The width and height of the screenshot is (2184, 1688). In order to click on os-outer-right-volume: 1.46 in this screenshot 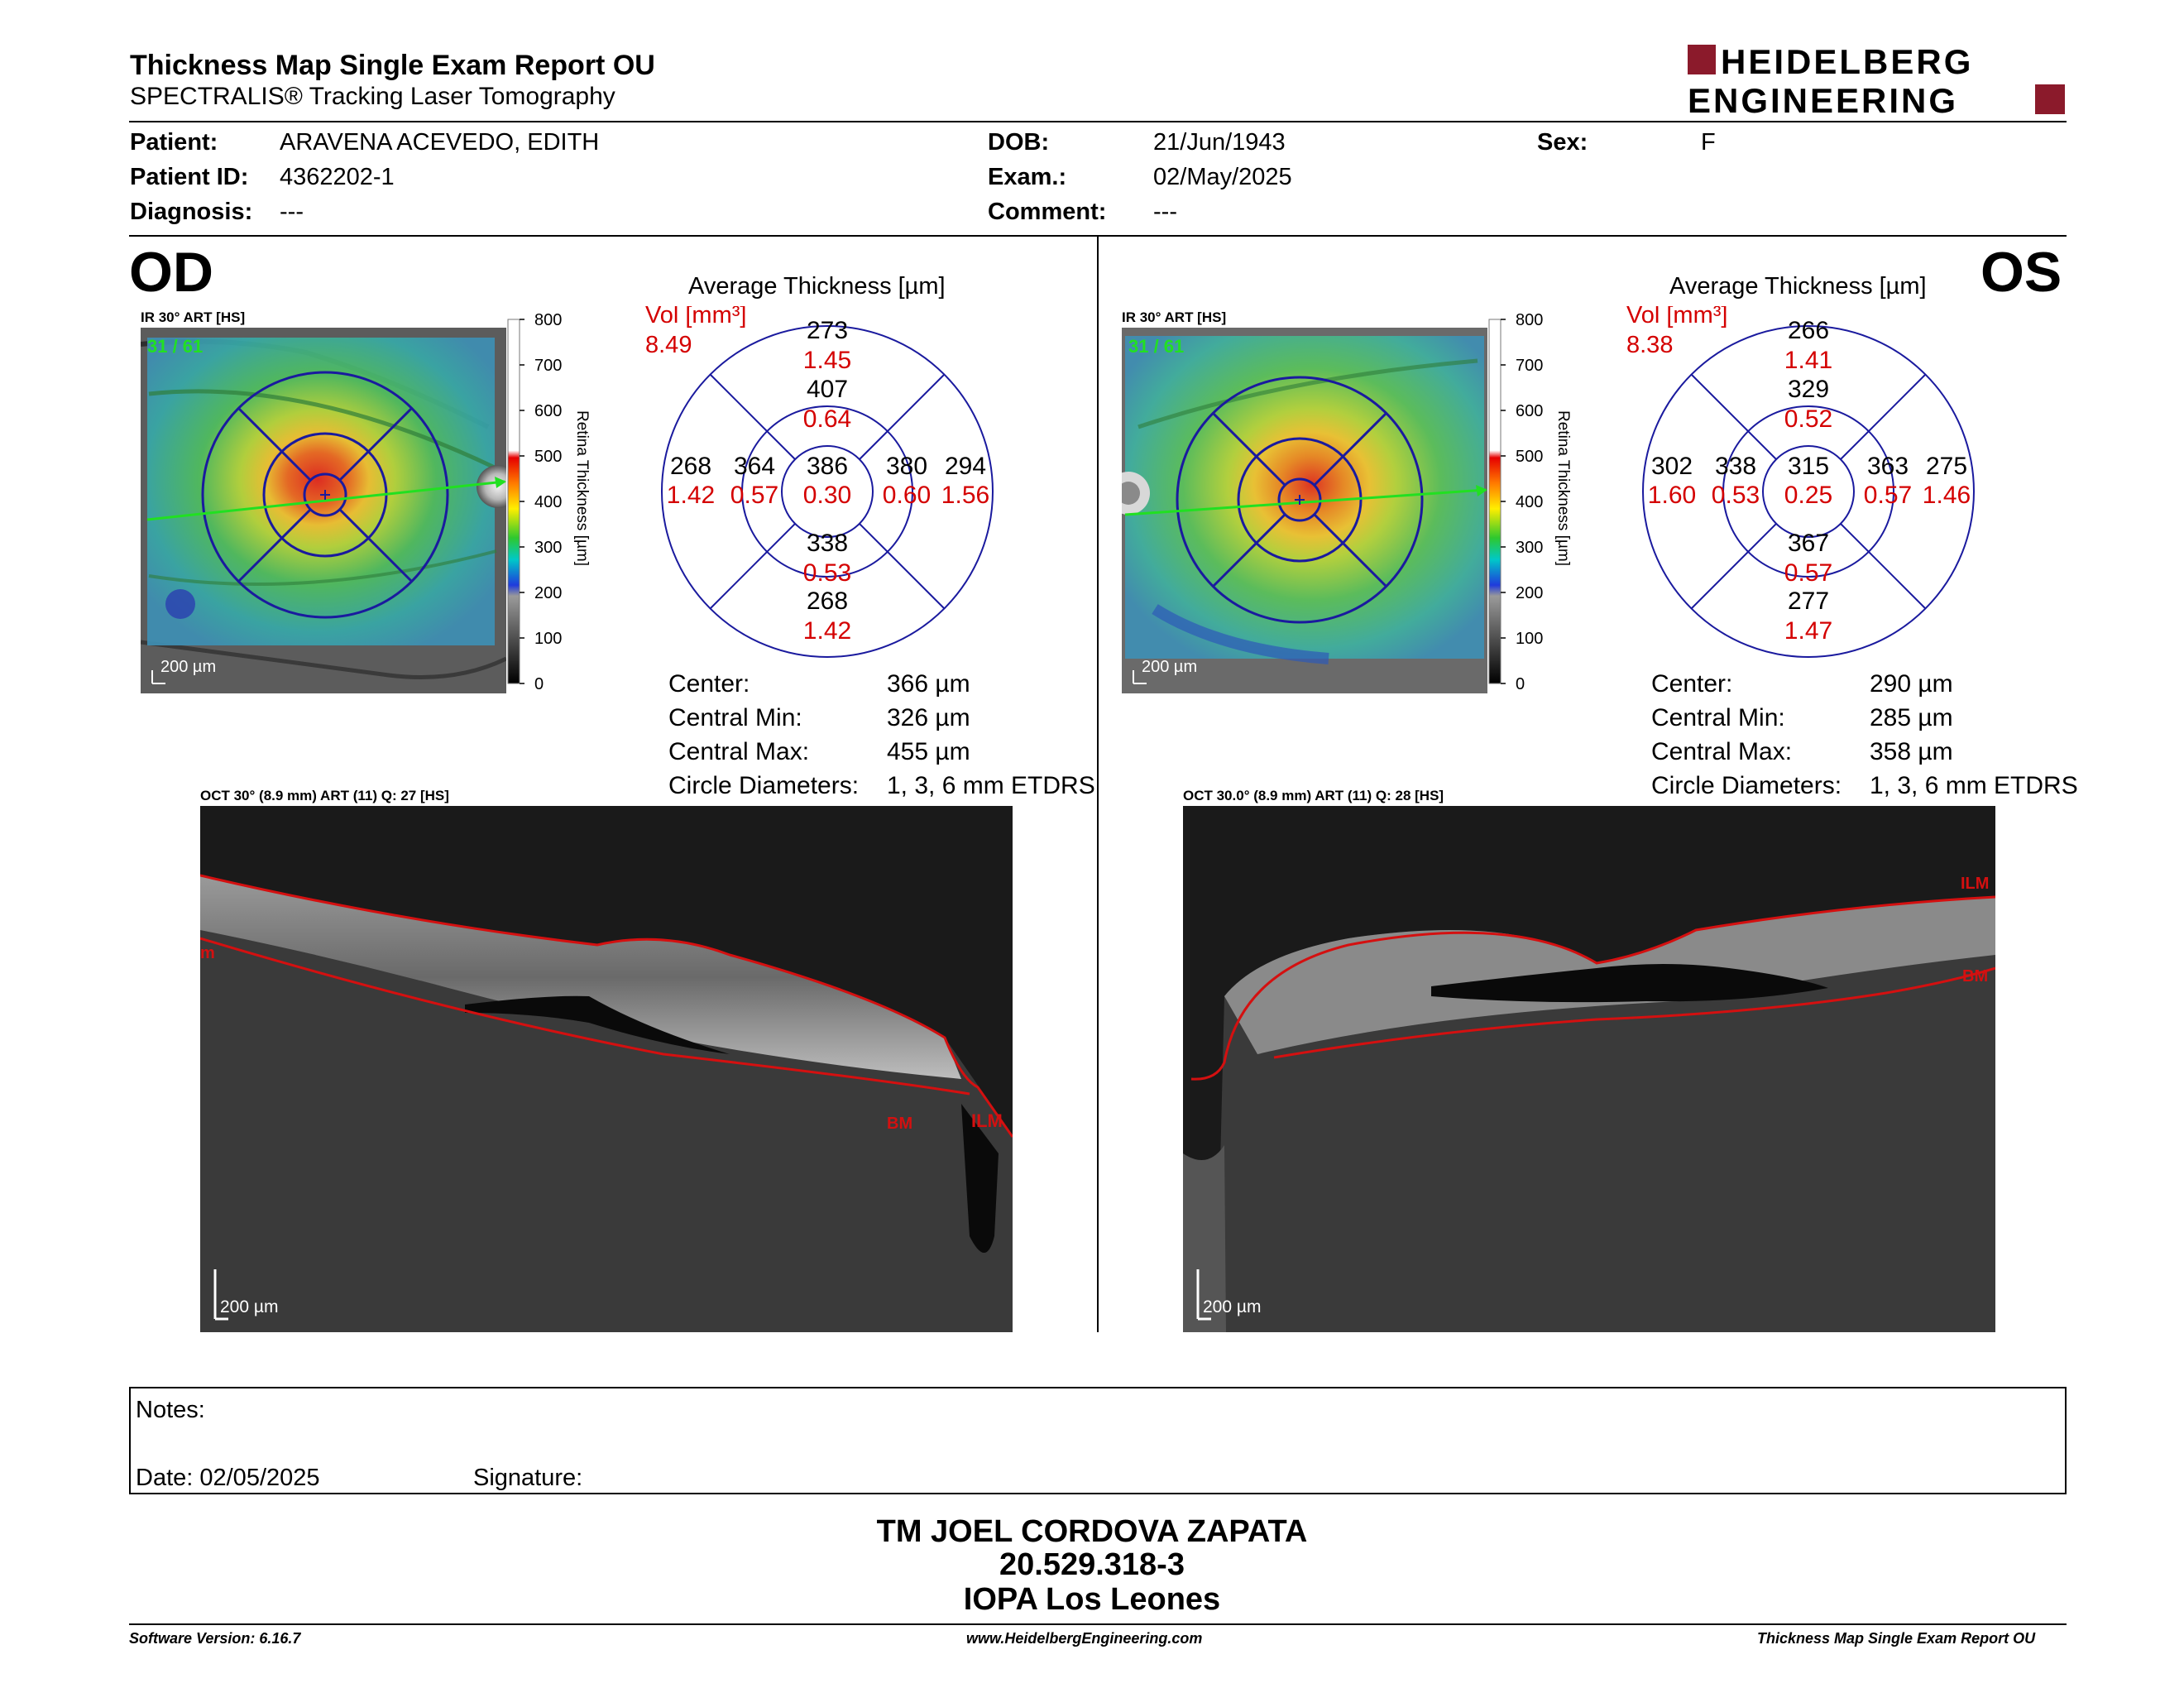, I will do `click(1947, 495)`.